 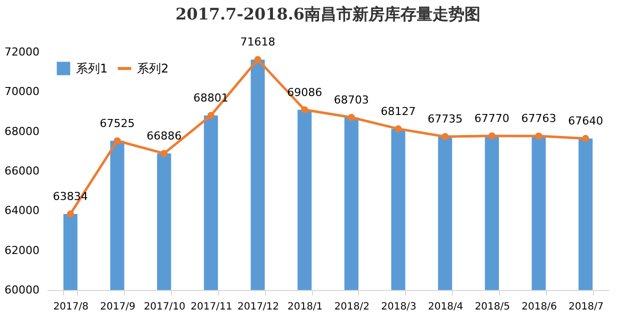 I want to click on x-tick-label: 2018/1, so click(x=305, y=307).